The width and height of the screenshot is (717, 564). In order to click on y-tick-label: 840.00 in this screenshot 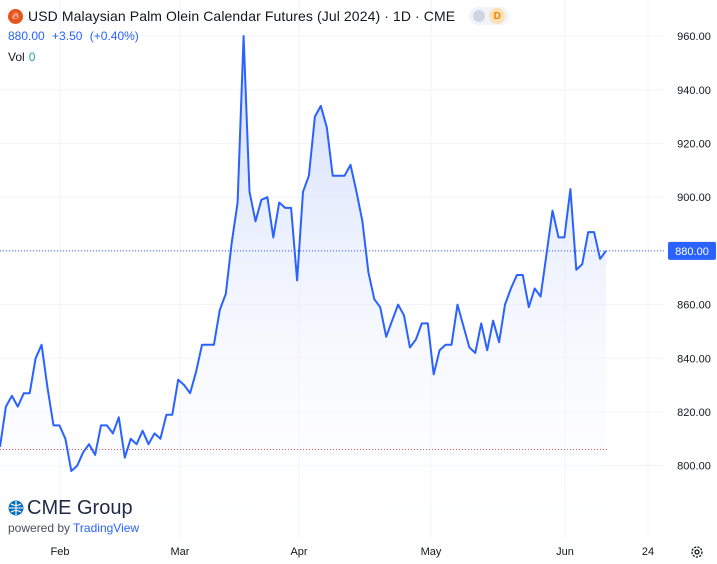, I will do `click(694, 359)`.